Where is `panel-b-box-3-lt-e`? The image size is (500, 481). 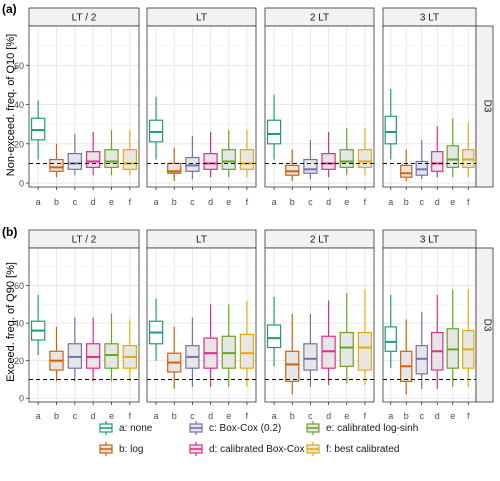
panel-b-box-3-lt-e is located at coordinates (452, 338).